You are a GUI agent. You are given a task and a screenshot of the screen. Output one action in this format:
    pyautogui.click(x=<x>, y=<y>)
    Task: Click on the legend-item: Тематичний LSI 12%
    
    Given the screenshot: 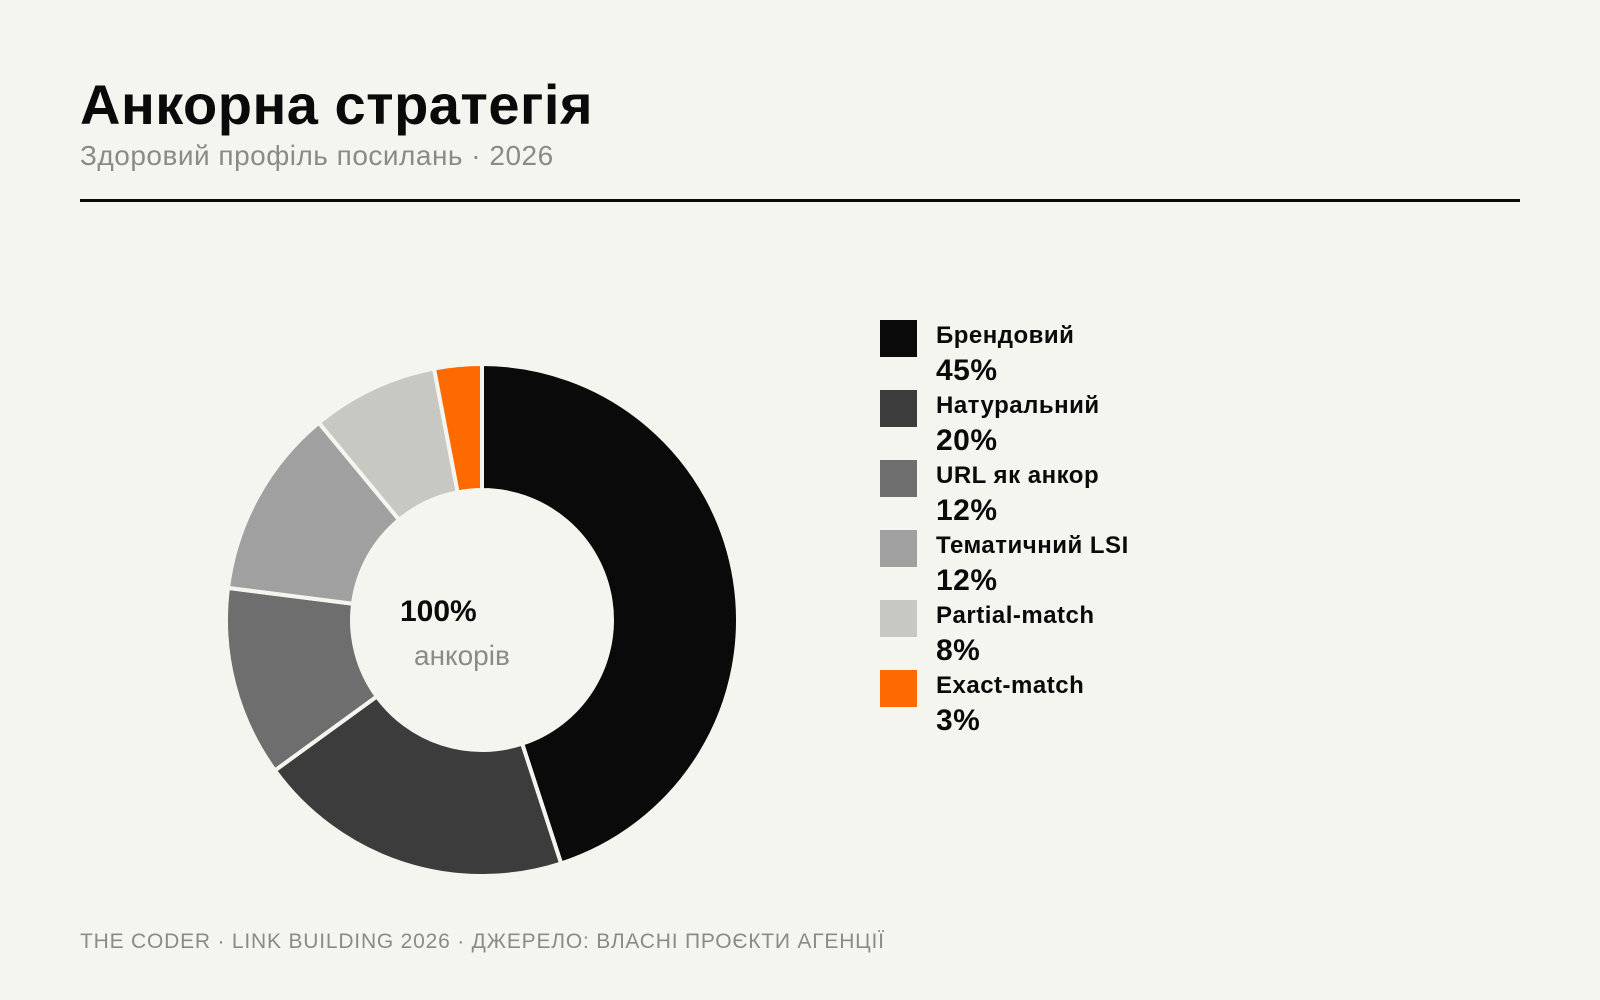 What is the action you would take?
    pyautogui.click(x=1100, y=565)
    